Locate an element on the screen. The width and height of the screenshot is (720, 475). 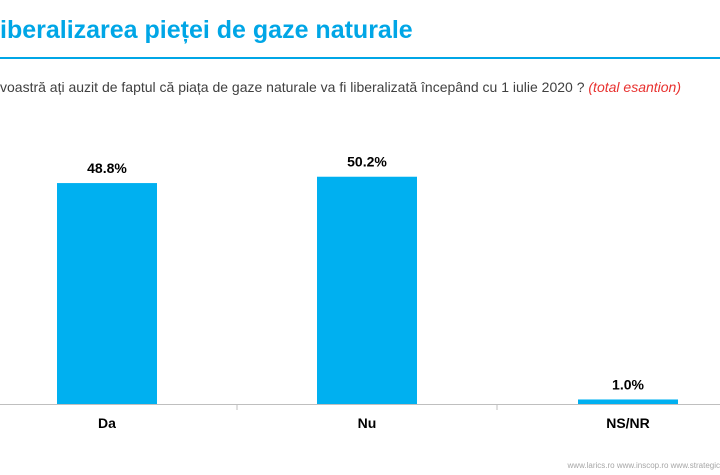
data-label: 1.0% is located at coordinates (628, 384).